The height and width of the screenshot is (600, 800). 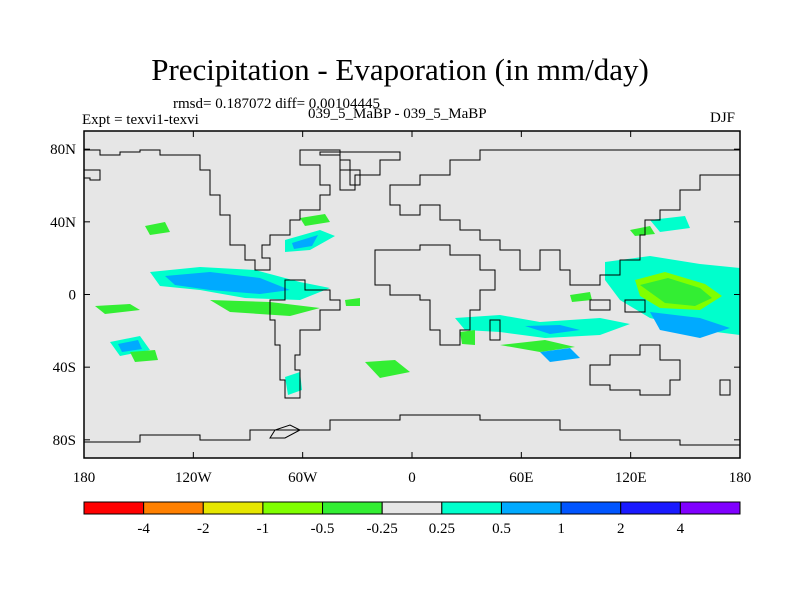 What do you see at coordinates (412, 478) in the screenshot?
I see `x-tick-label: 0` at bounding box center [412, 478].